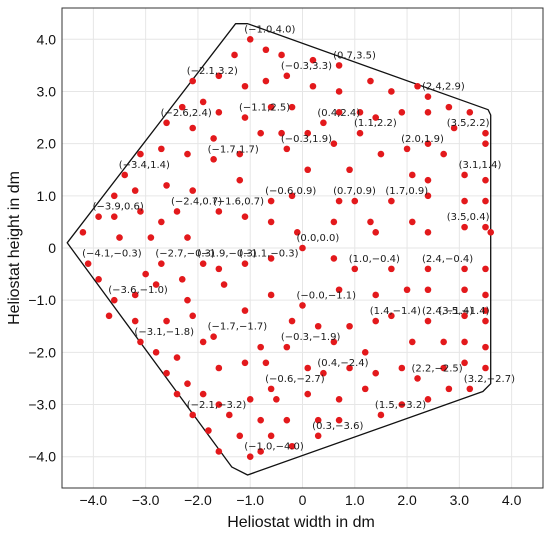  What do you see at coordinates (306, 139) in the screenshot?
I see `point-label: (−0.3,1.9)` at bounding box center [306, 139].